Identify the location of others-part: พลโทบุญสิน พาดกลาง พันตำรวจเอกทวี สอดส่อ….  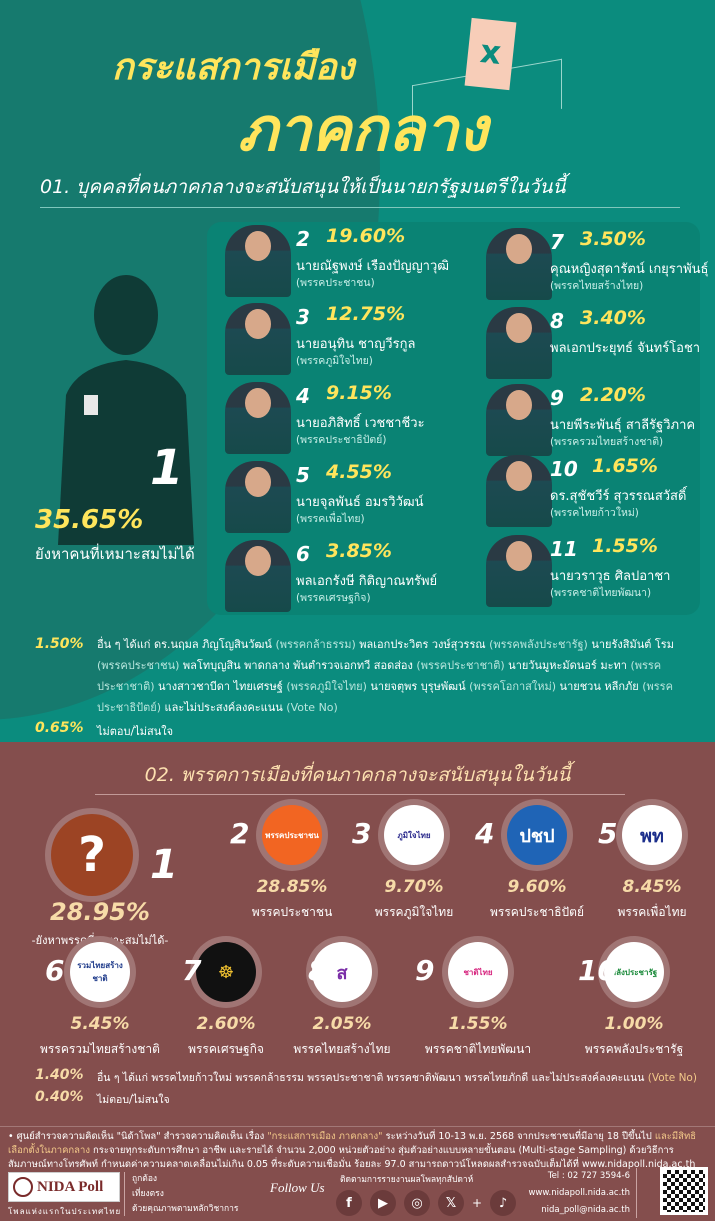
(298, 665).